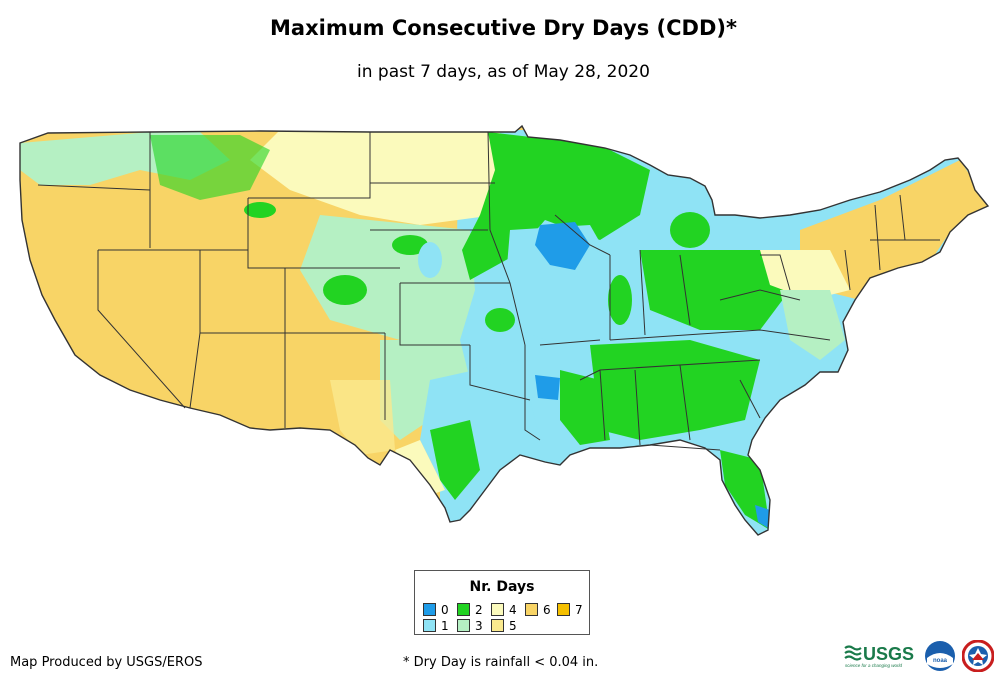 The width and height of the screenshot is (1007, 691). Describe the element at coordinates (502, 602) in the screenshot. I see `legend: Nr. Days 0 1 2 3 4 5 6 7` at that location.